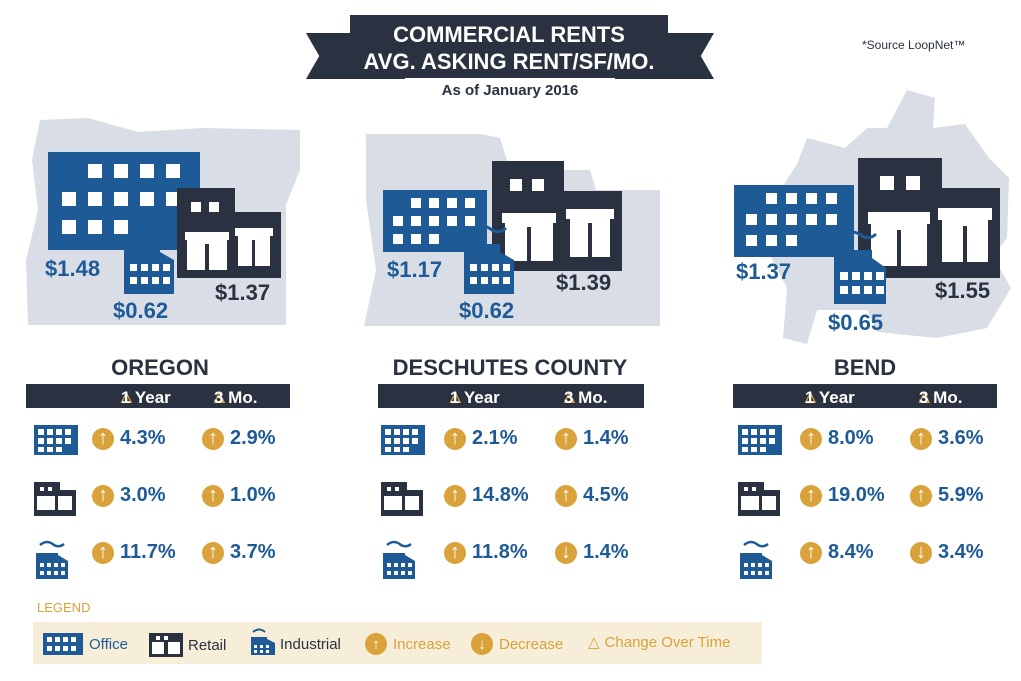 This screenshot has height=681, width=1021. What do you see at coordinates (253, 438) in the screenshot?
I see `stat-value: 2.9%` at bounding box center [253, 438].